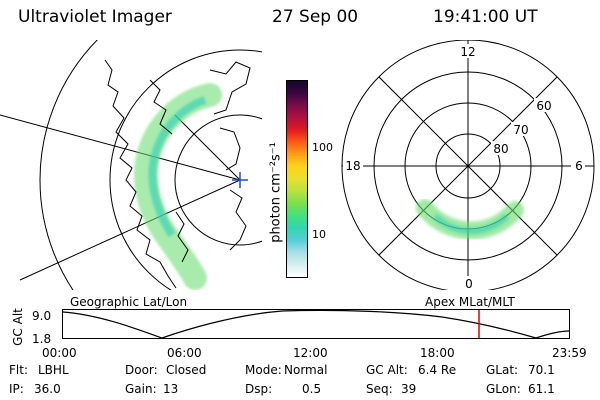 This screenshot has height=400, width=600. I want to click on lat-circle-inner, so click(218, 180).